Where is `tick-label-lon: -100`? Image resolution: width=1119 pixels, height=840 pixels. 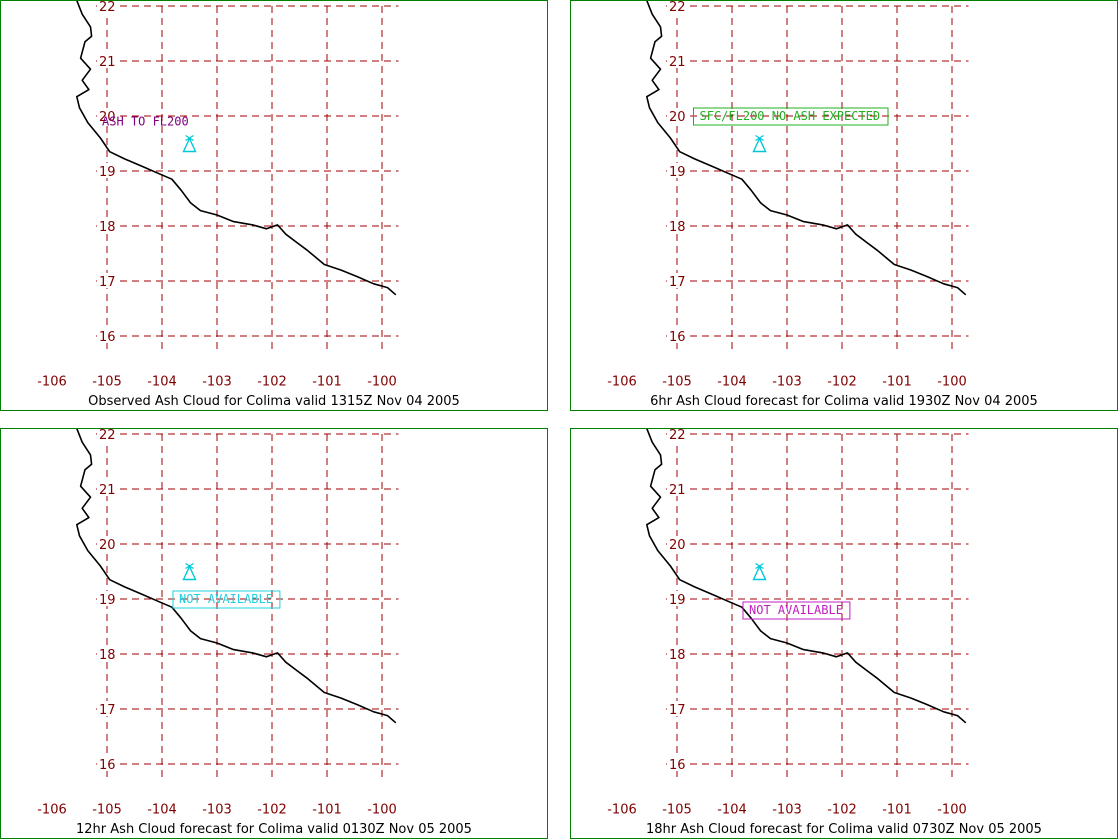 tick-label-lon: -100 is located at coordinates (952, 382).